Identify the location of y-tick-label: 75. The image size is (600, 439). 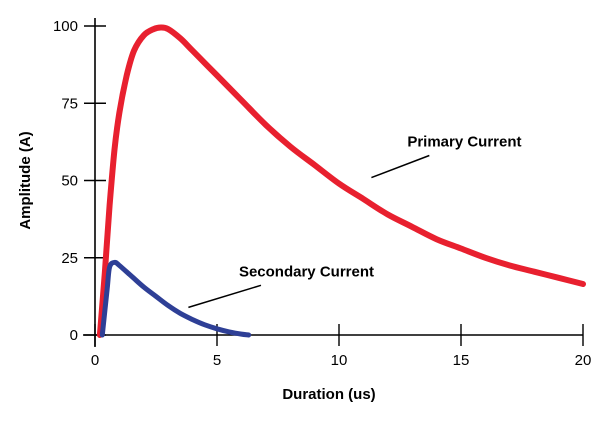
(69, 103).